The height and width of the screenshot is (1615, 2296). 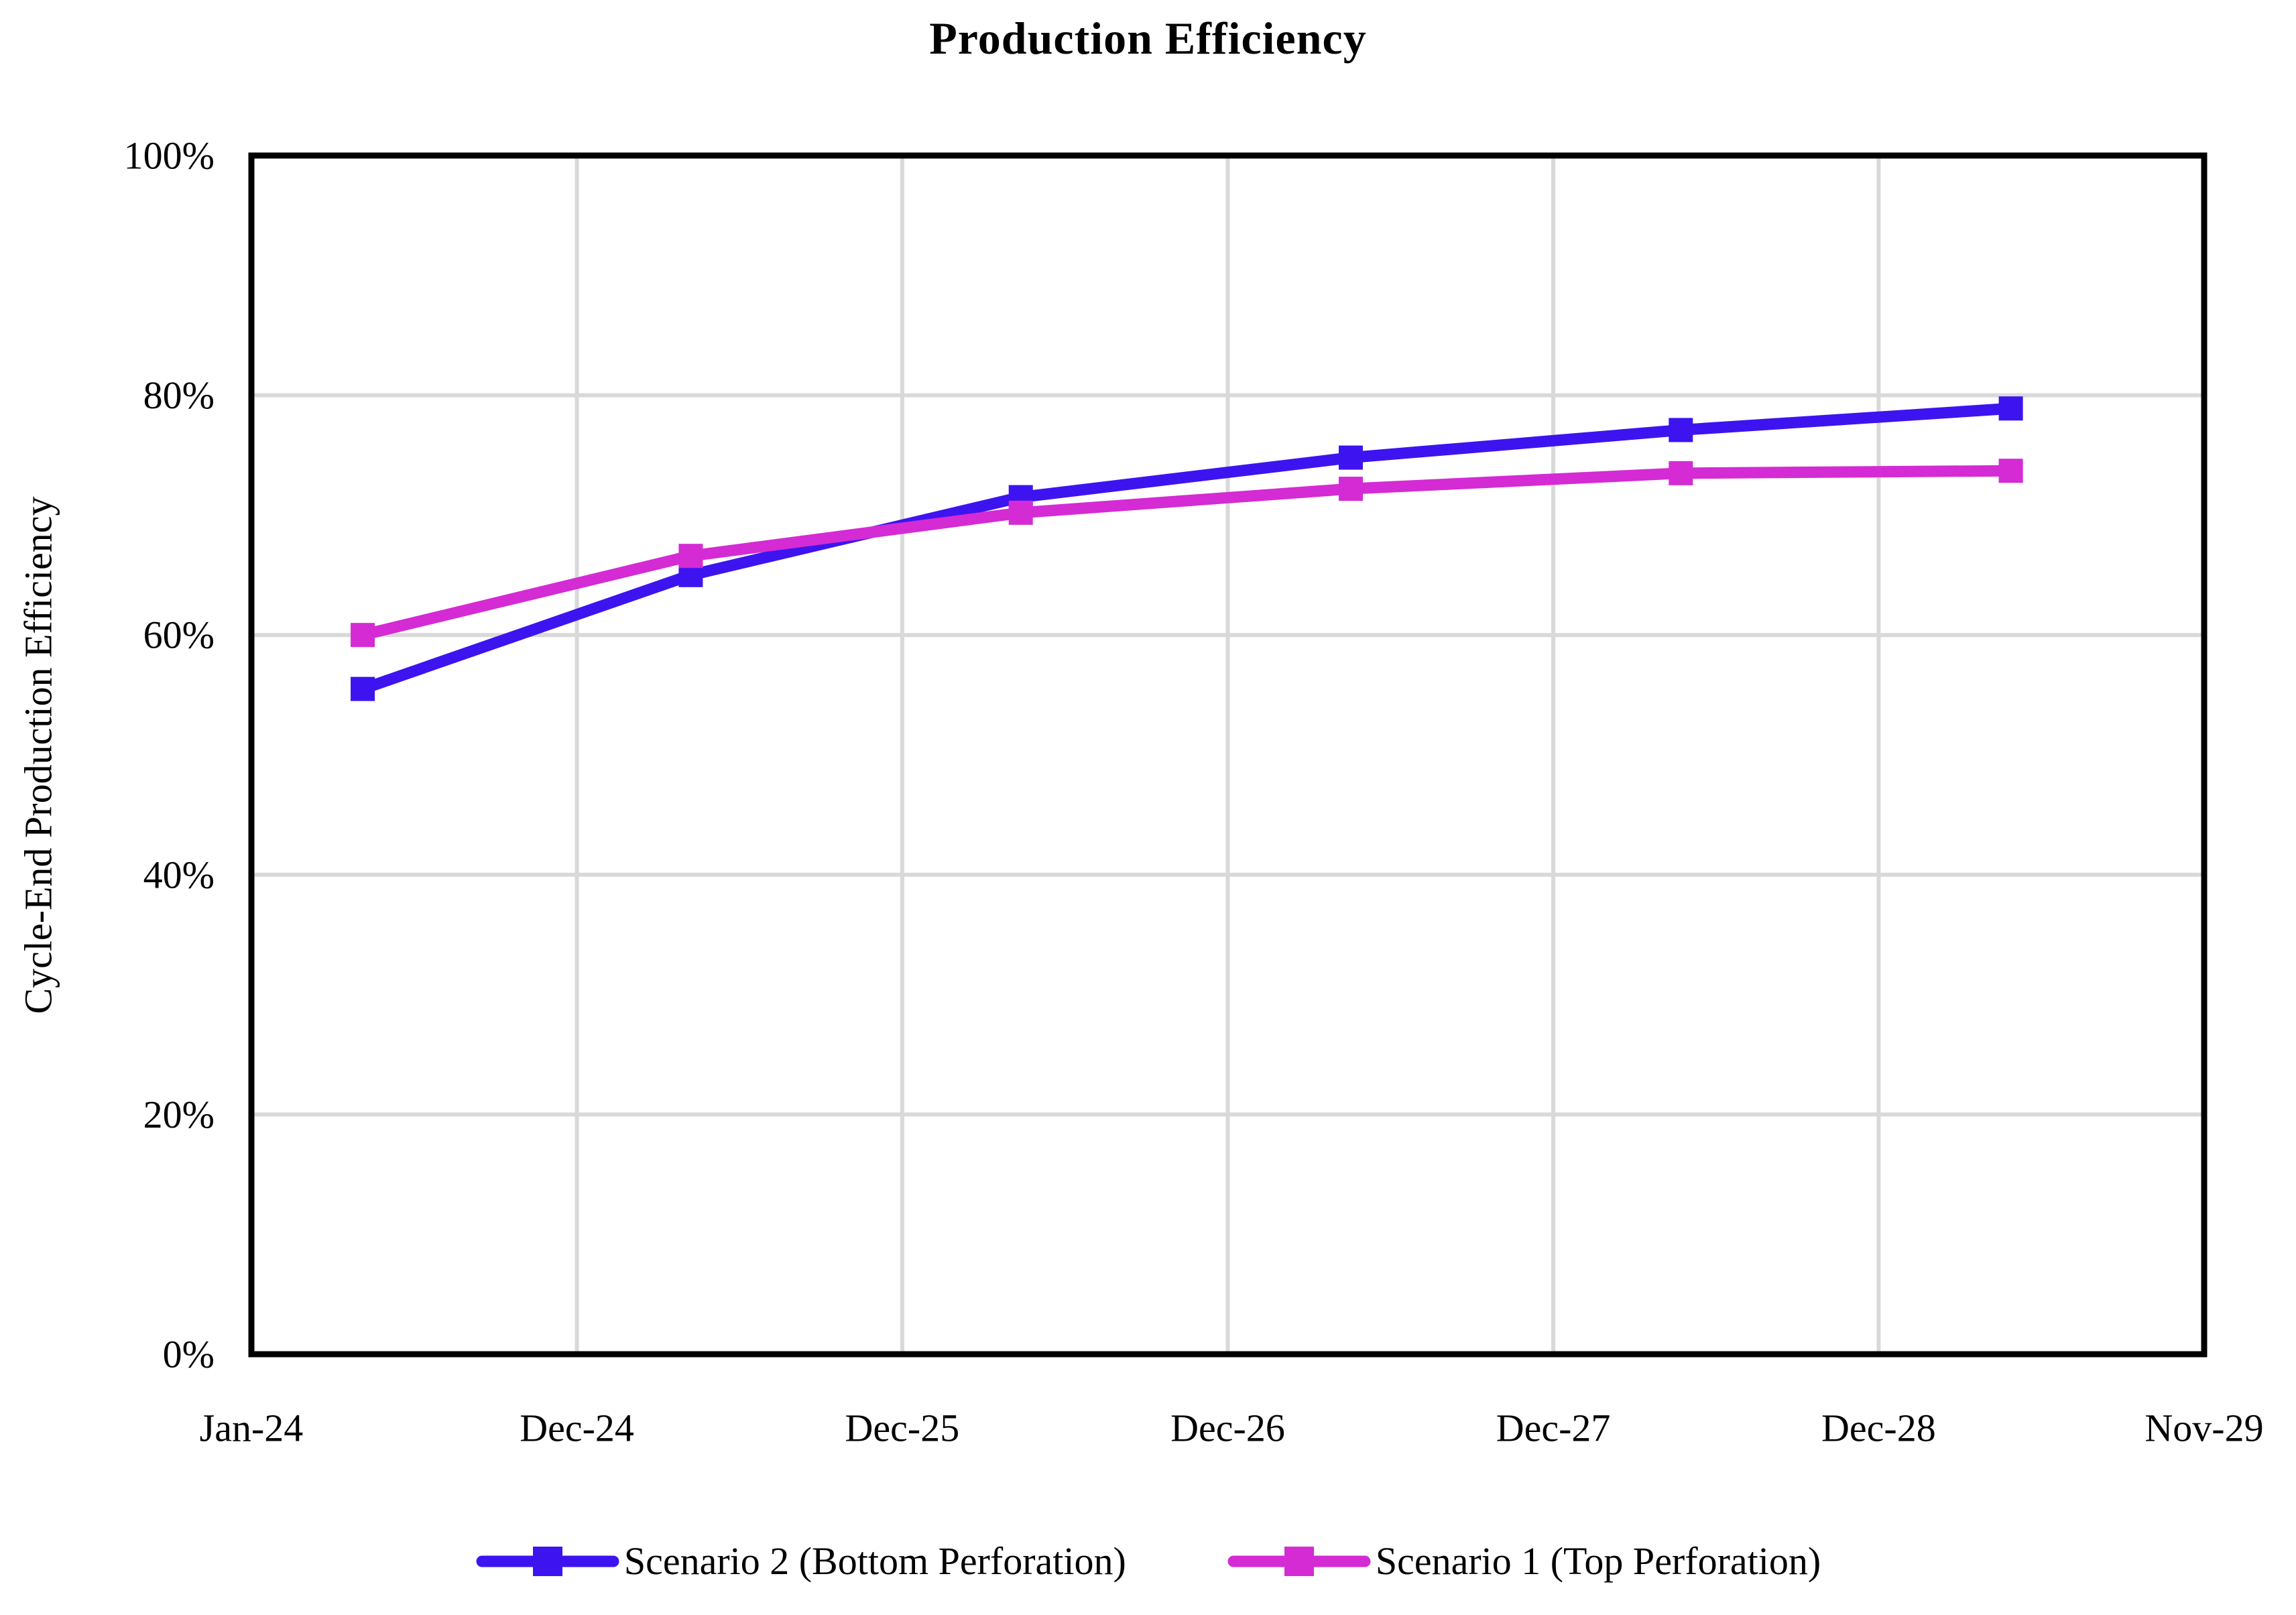 I want to click on y-tick-label: 60%, so click(x=179, y=635).